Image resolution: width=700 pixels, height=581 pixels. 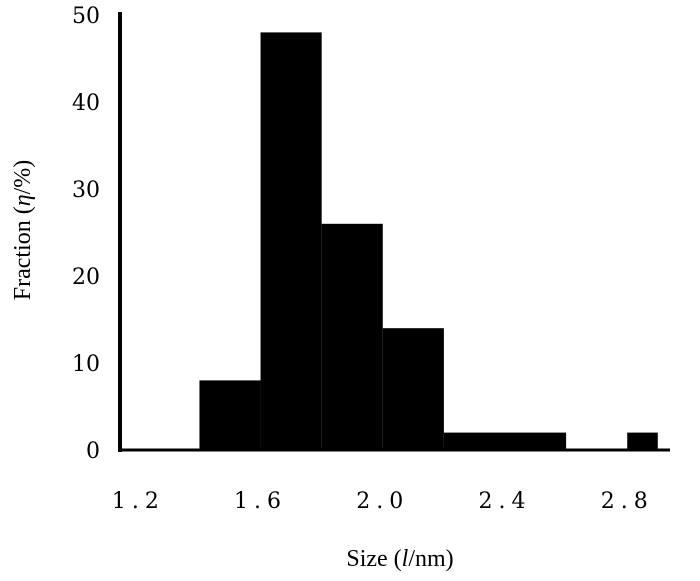 I want to click on y-tick-label: 30, so click(x=86, y=190).